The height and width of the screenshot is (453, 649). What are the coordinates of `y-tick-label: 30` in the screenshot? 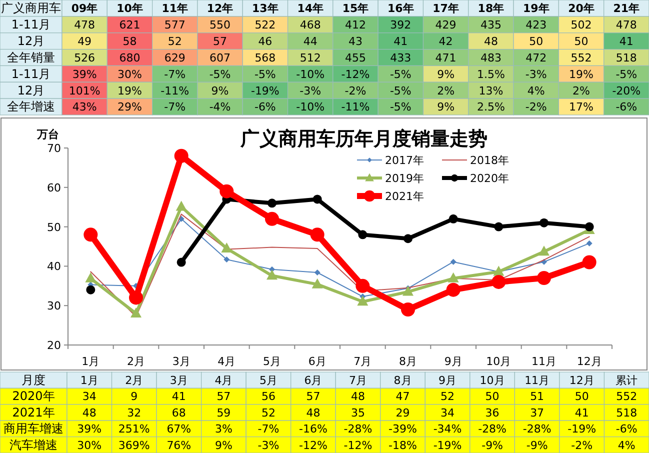 It's located at (54, 306).